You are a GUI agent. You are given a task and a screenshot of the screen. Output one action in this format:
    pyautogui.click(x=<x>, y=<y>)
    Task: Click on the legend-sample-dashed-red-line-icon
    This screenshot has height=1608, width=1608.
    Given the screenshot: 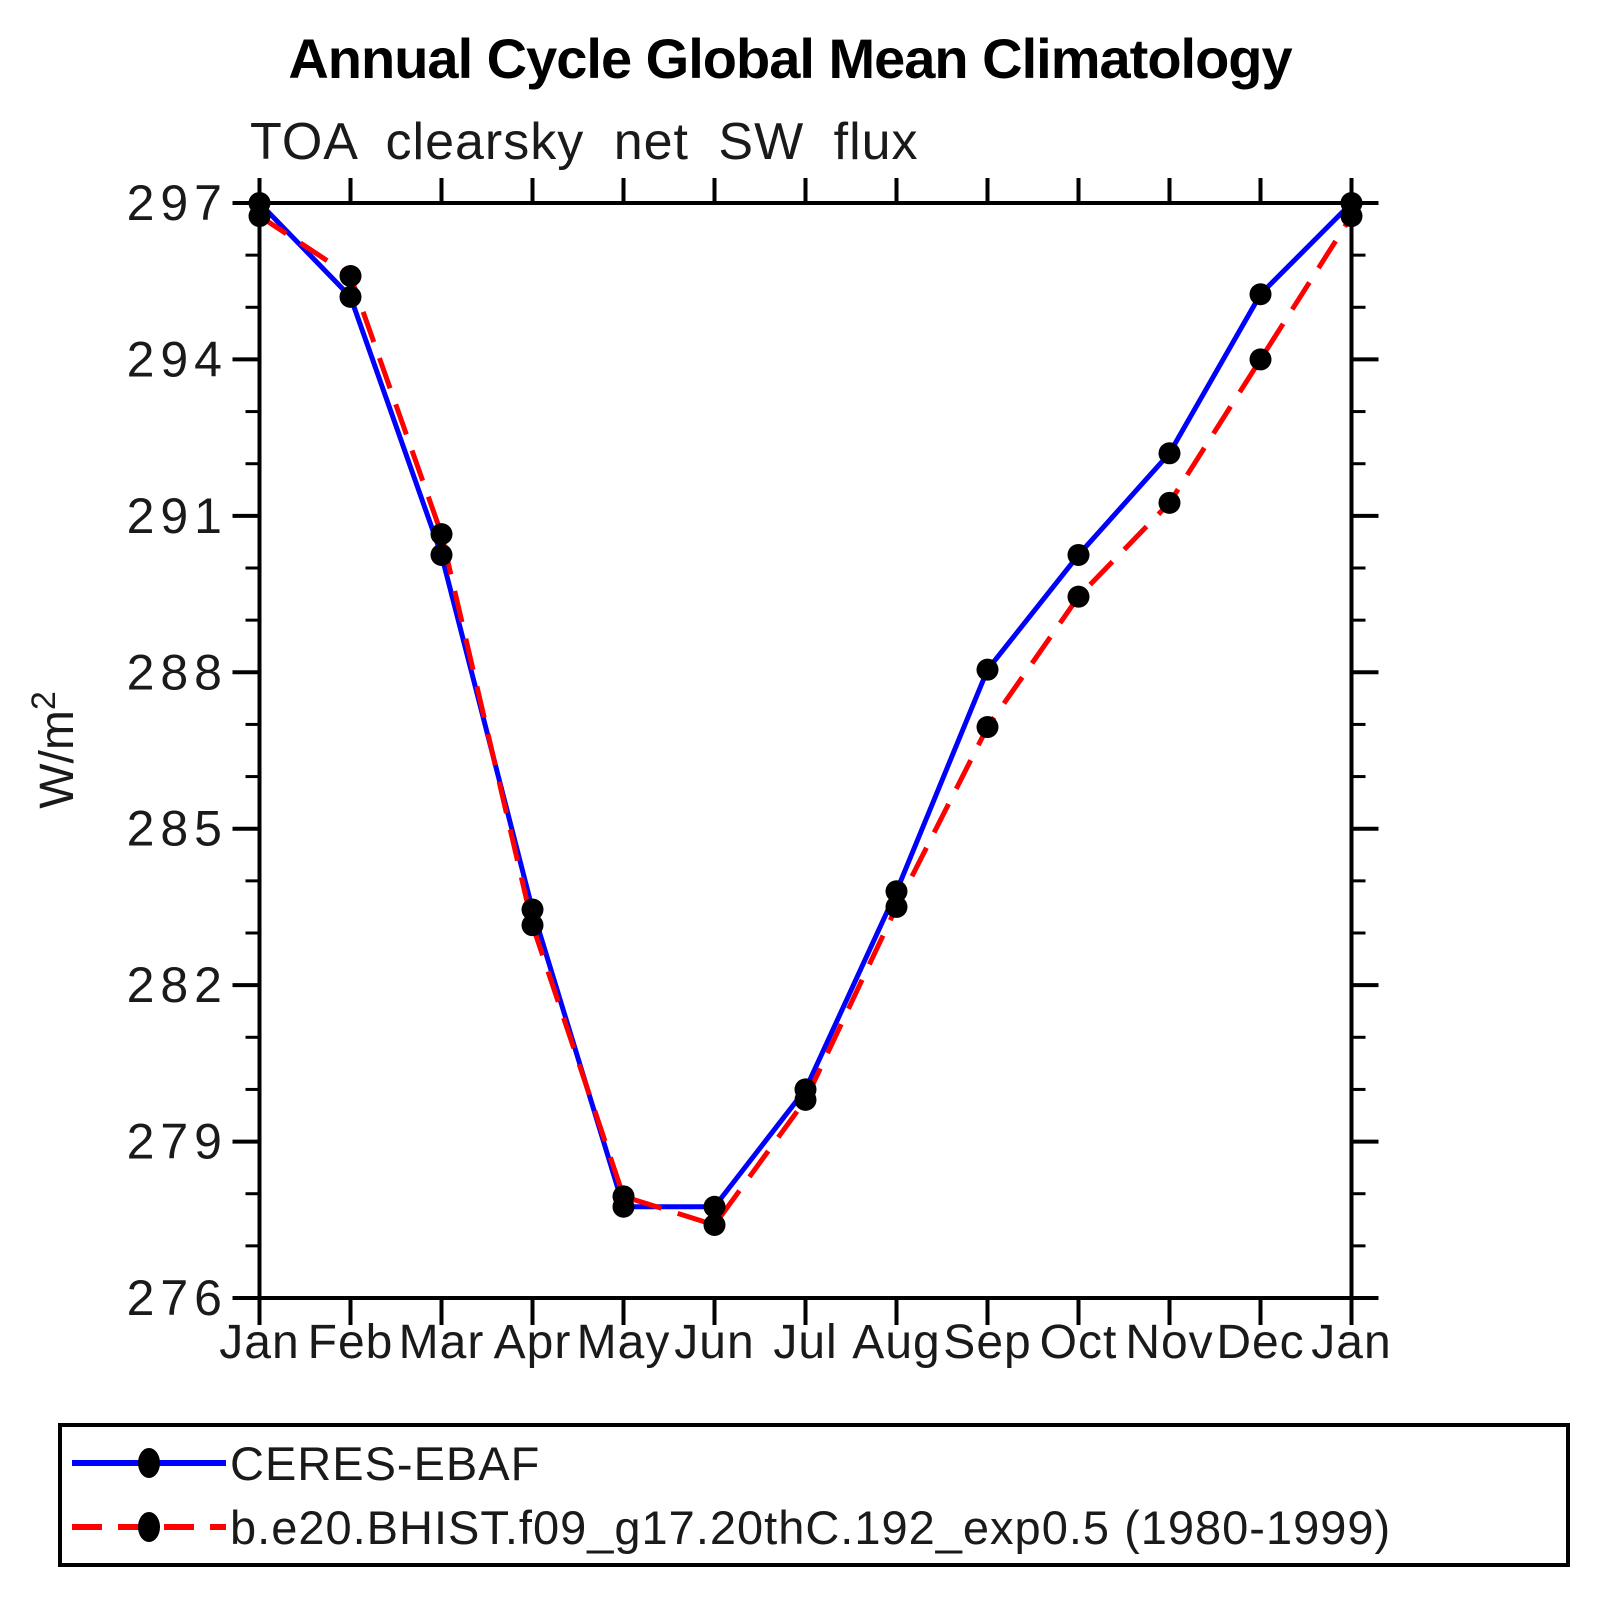 What is the action you would take?
    pyautogui.click(x=149, y=1527)
    